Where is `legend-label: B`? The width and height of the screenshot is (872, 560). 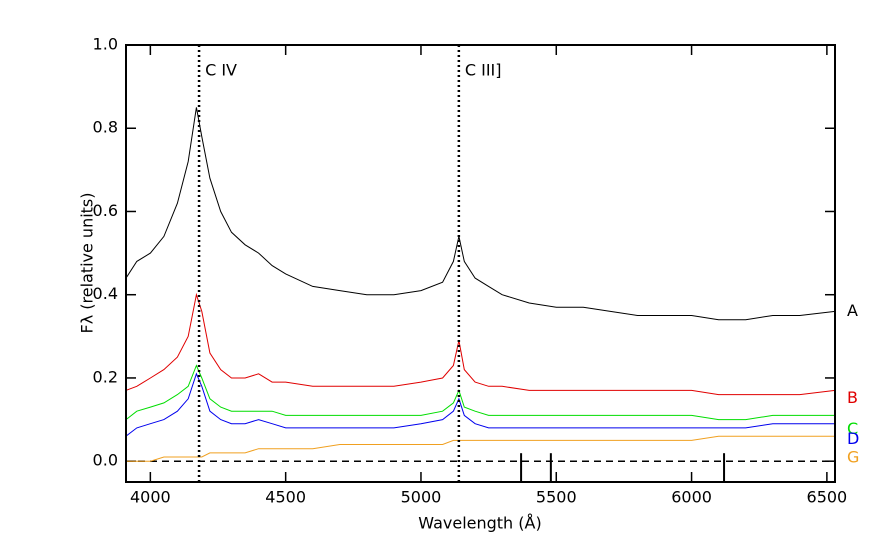
legend-label: B is located at coordinates (852, 397).